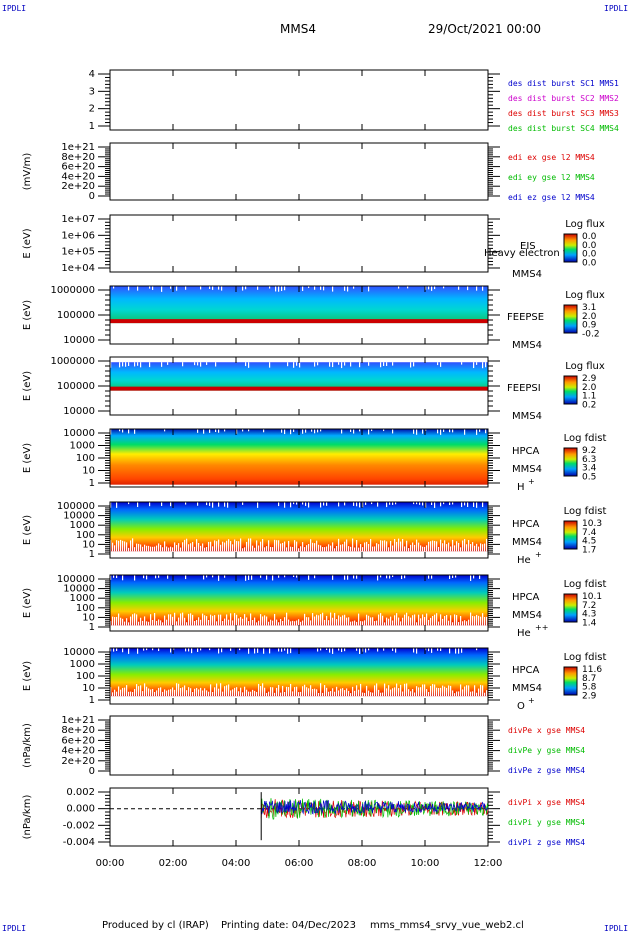 The image size is (630, 934). What do you see at coordinates (78, 252) in the screenshot?
I see `y-tick-label: 1e+05` at bounding box center [78, 252].